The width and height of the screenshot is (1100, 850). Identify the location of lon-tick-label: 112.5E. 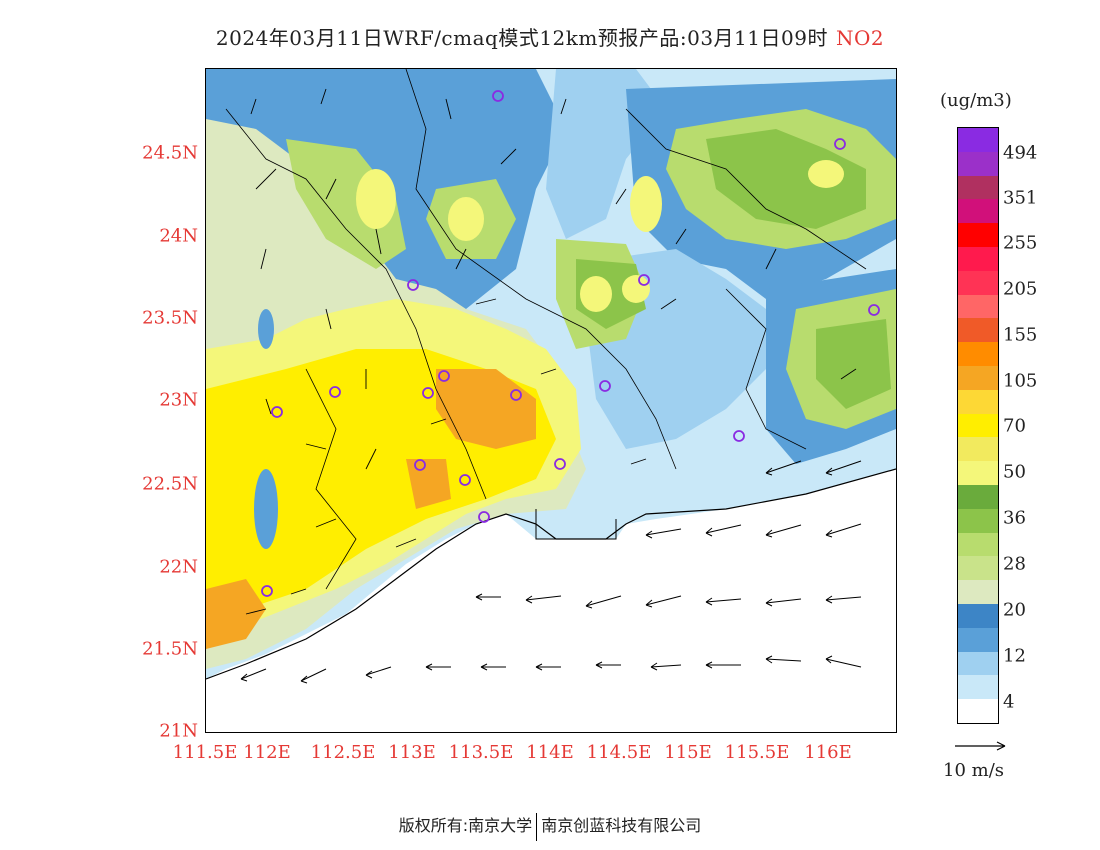
(343, 752).